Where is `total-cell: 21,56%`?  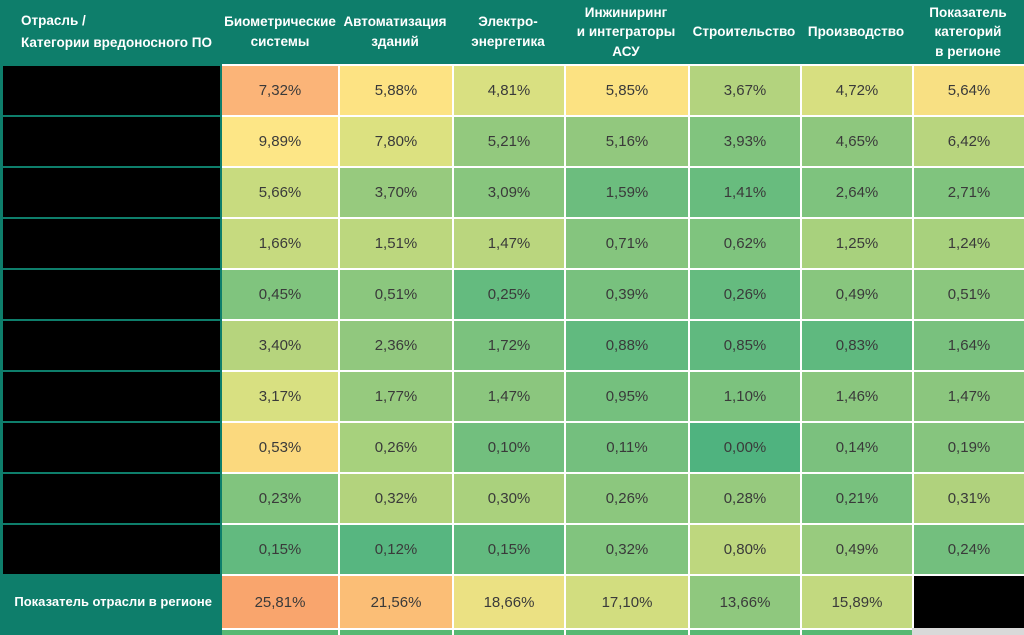
total-cell: 21,56% is located at coordinates (395, 601).